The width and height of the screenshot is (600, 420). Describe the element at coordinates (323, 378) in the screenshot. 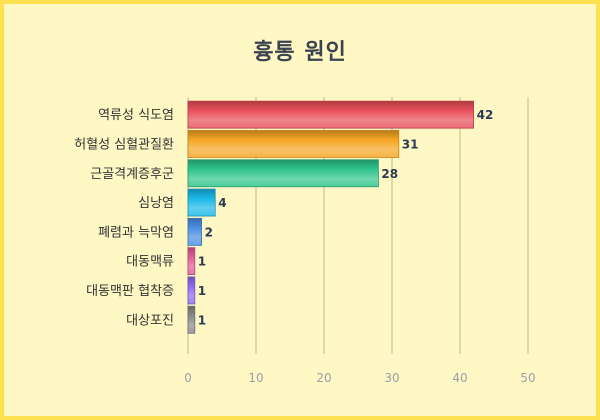

I see `x-tick-label: 20` at that location.